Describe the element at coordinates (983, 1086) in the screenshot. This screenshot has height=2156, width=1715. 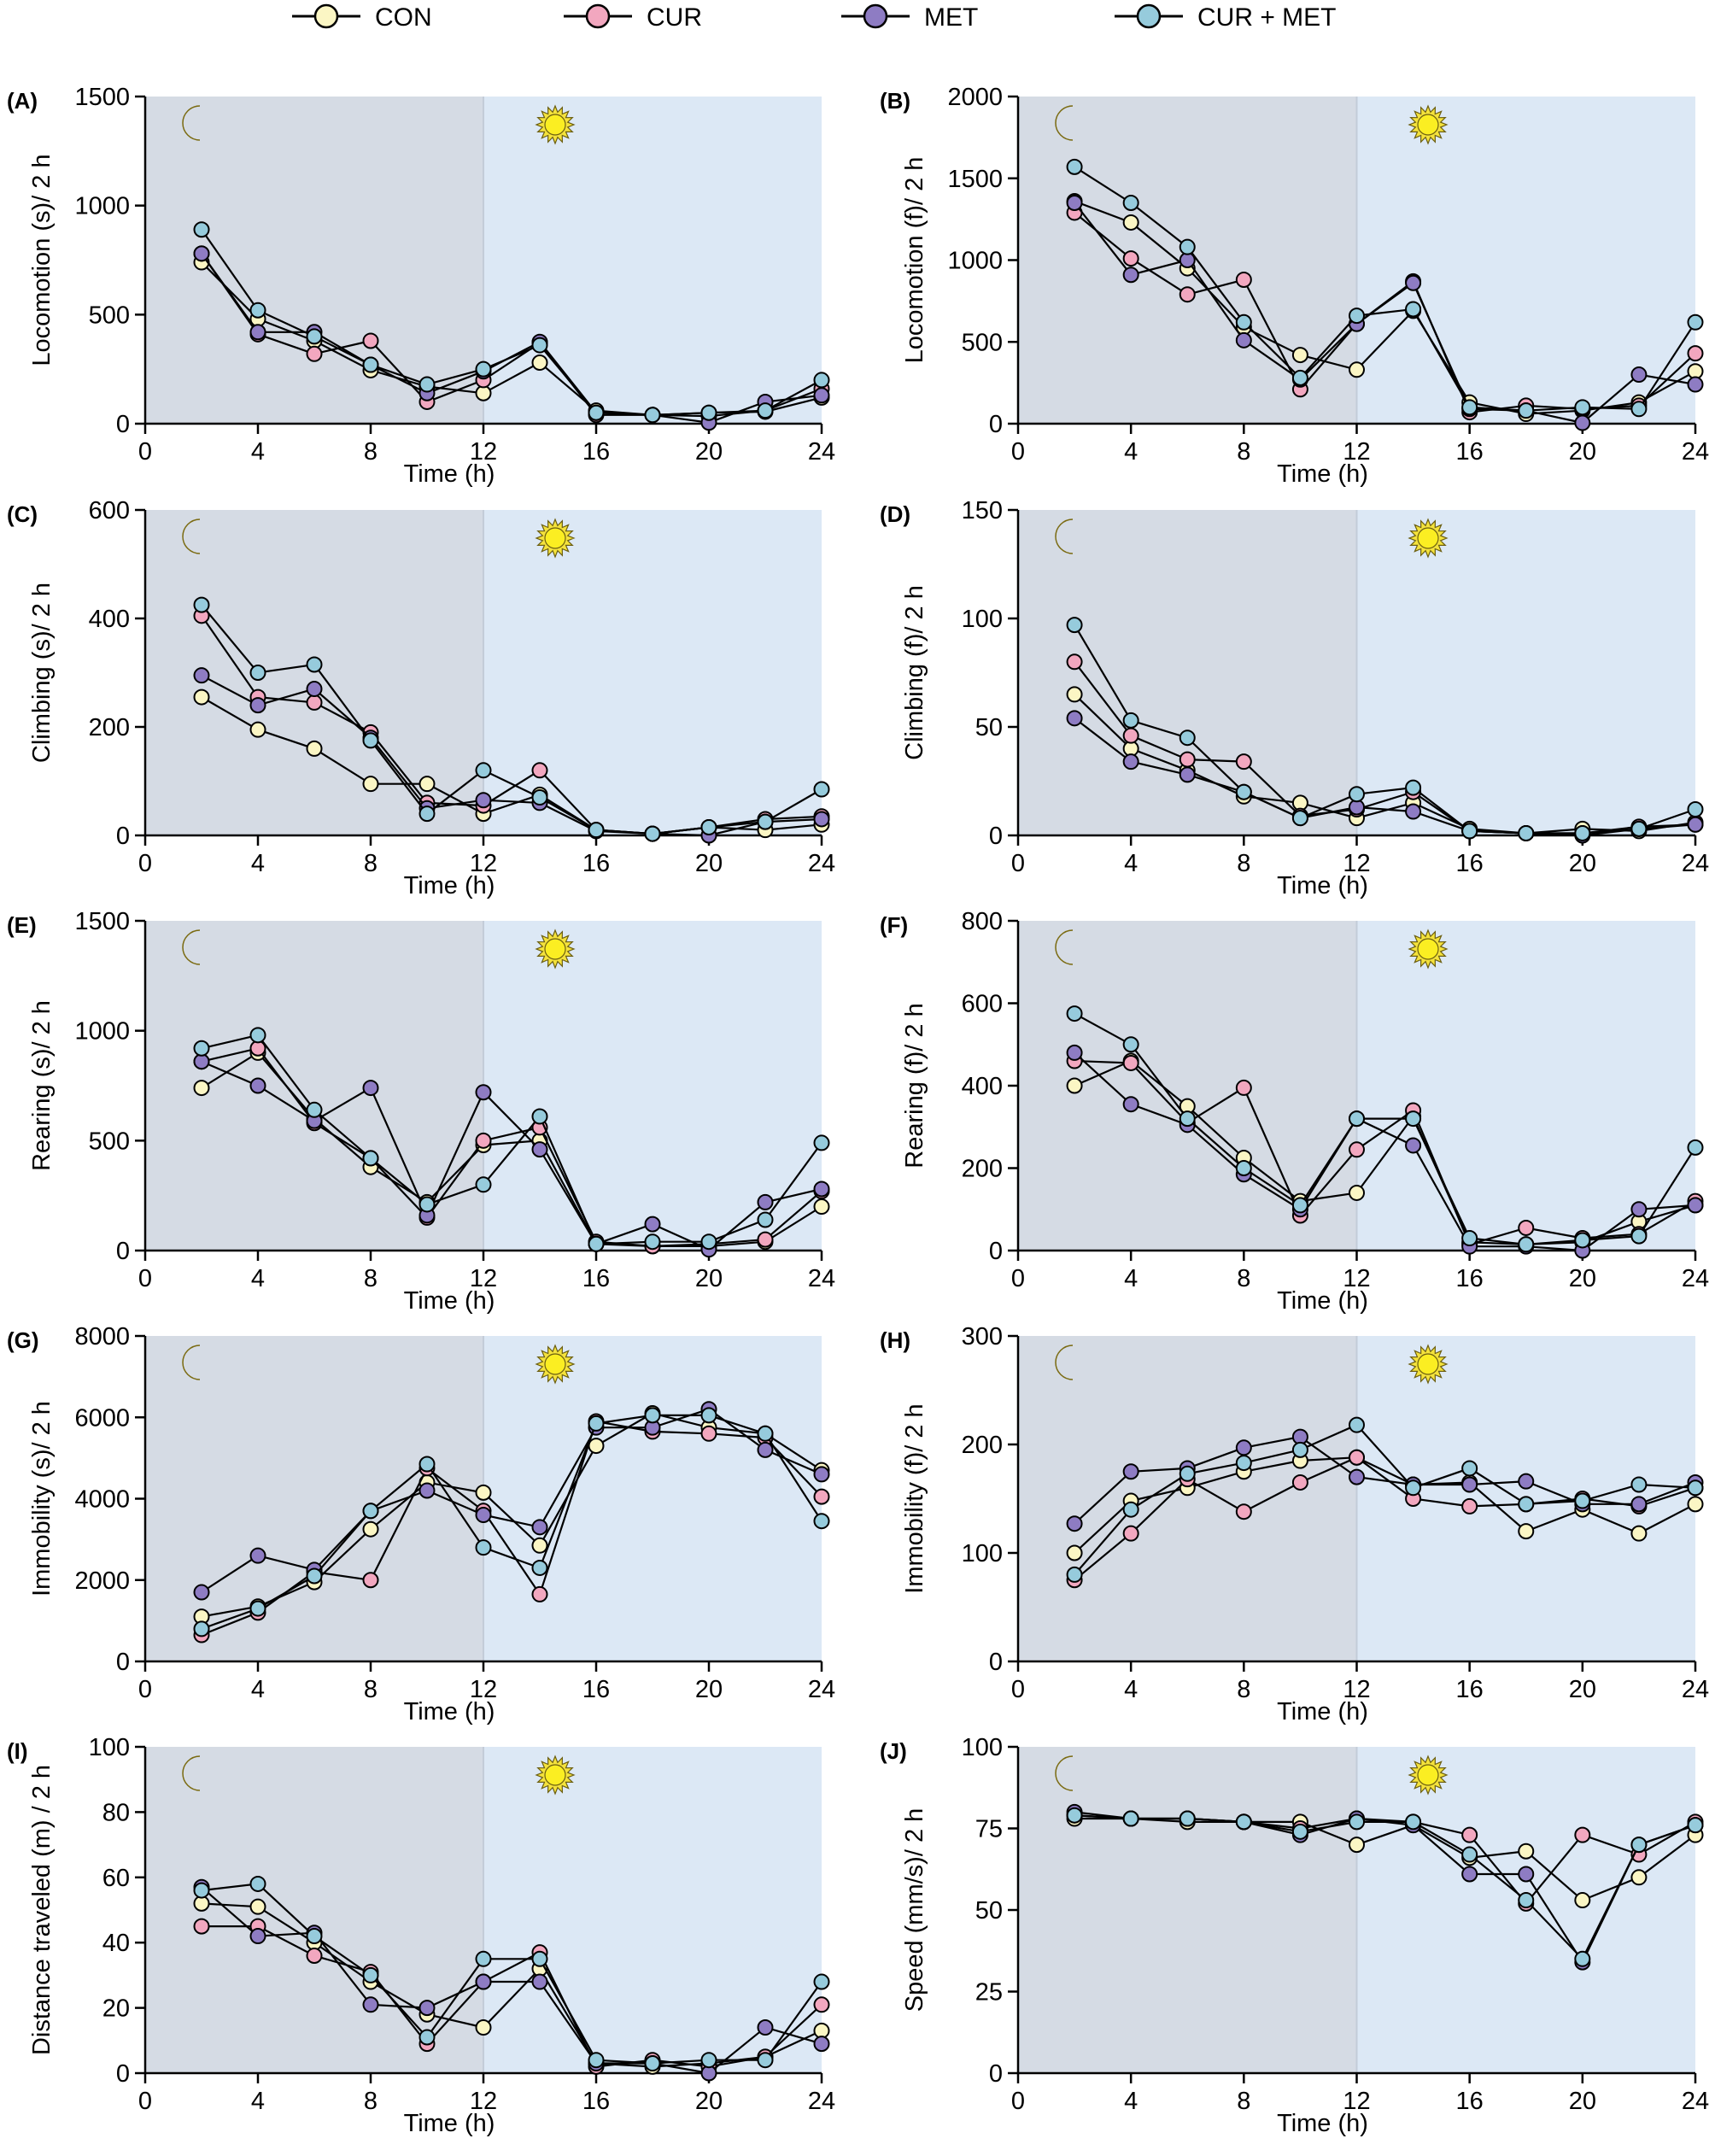
I see `y-tick-label: 400` at that location.